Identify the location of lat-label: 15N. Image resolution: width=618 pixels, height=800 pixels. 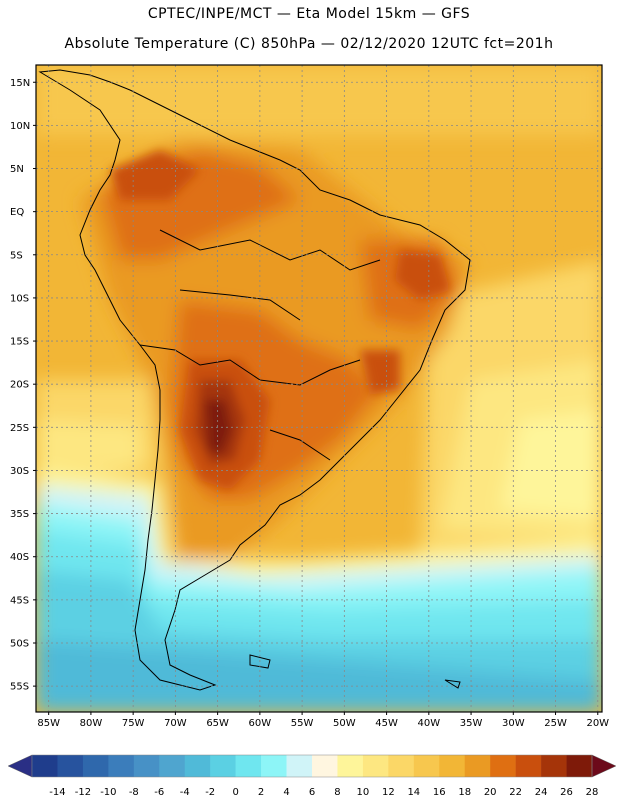
(20, 83).